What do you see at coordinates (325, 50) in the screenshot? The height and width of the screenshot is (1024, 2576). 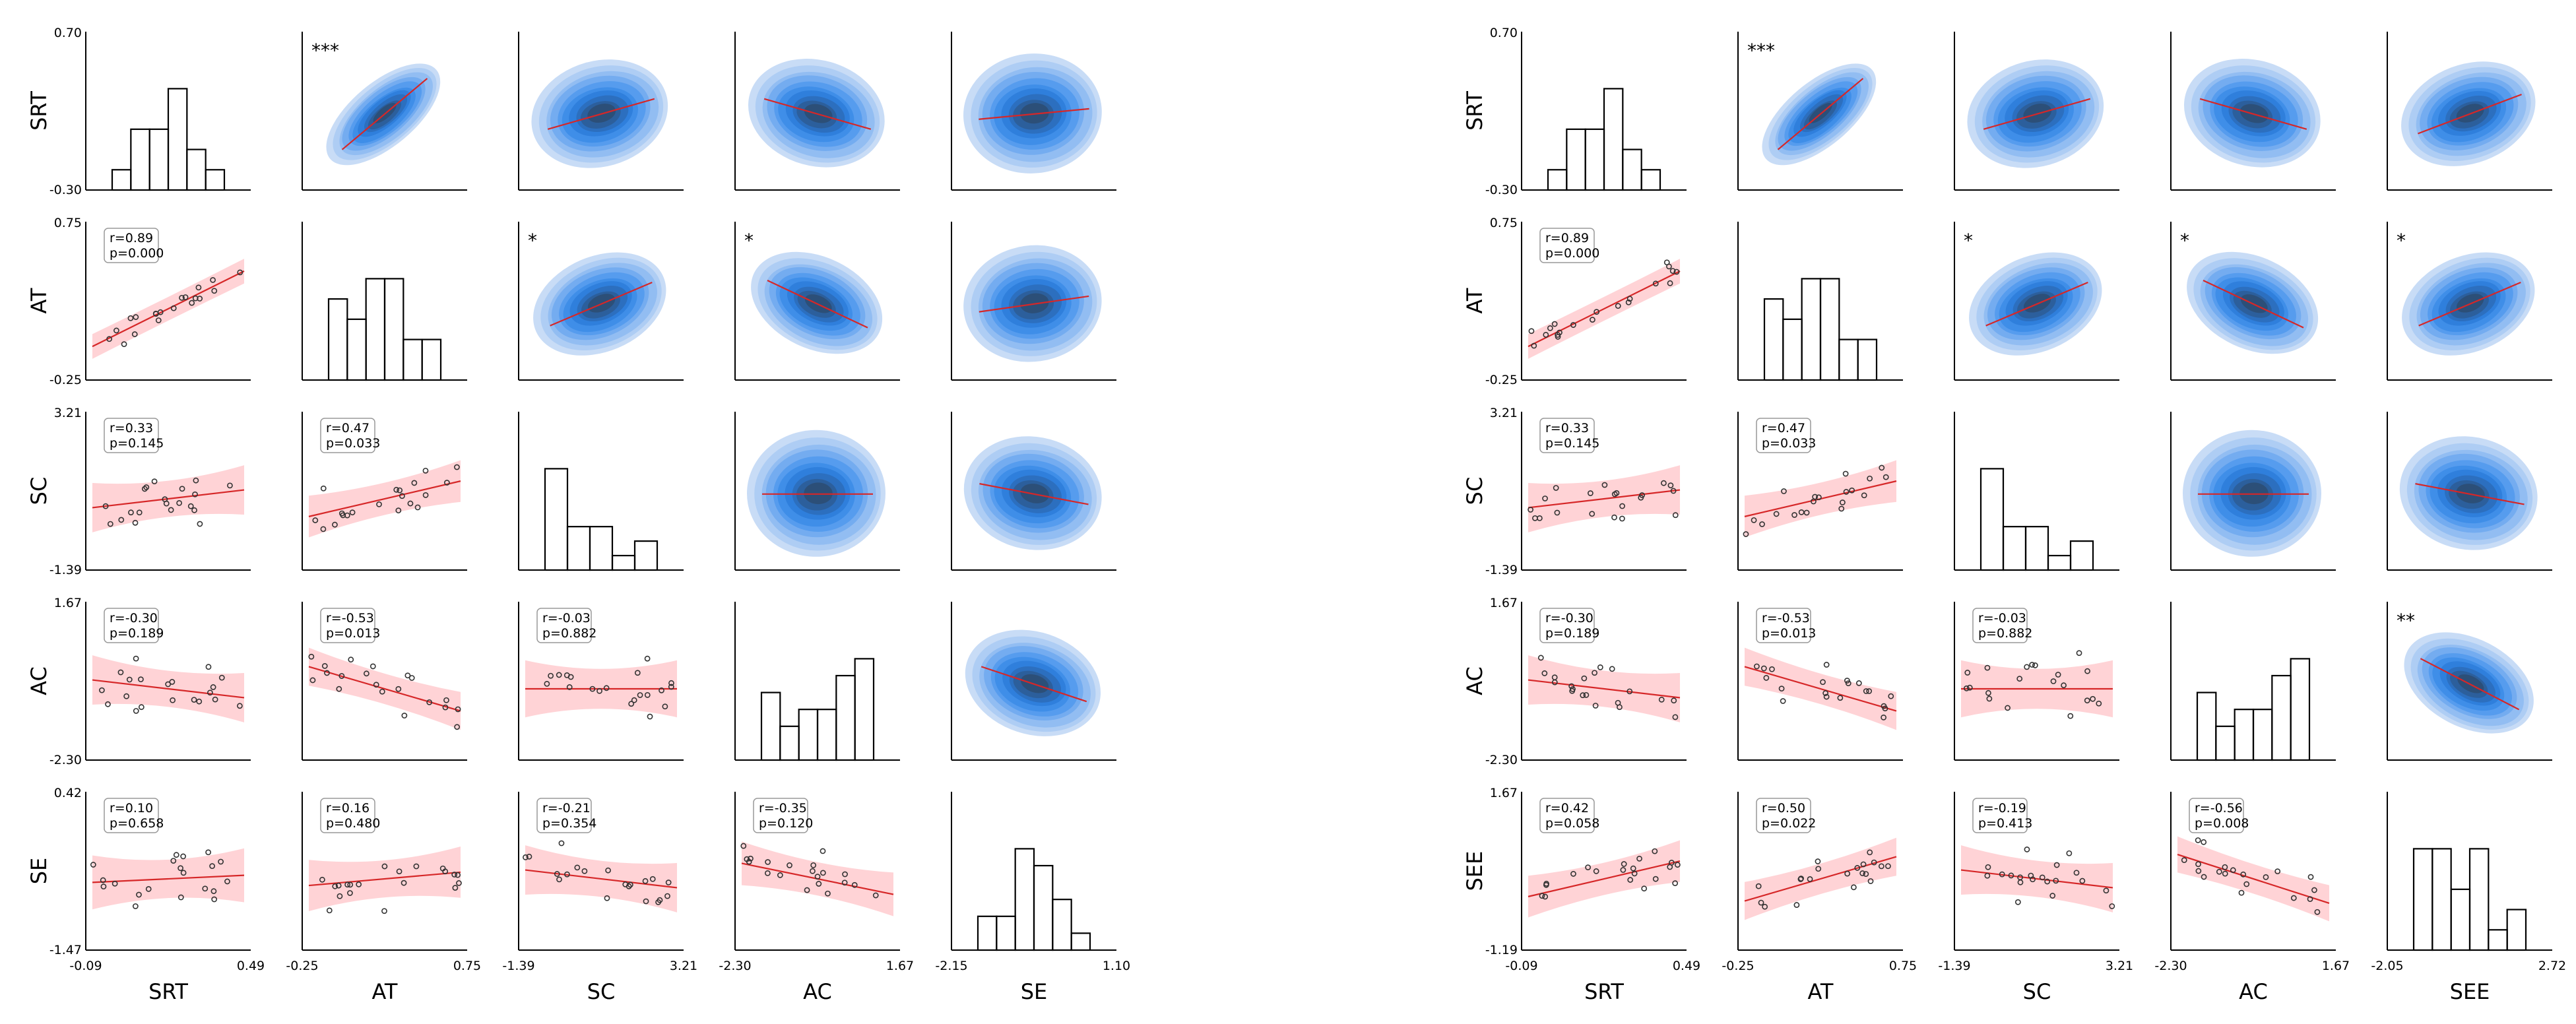 I see `significance-stars: ***` at bounding box center [325, 50].